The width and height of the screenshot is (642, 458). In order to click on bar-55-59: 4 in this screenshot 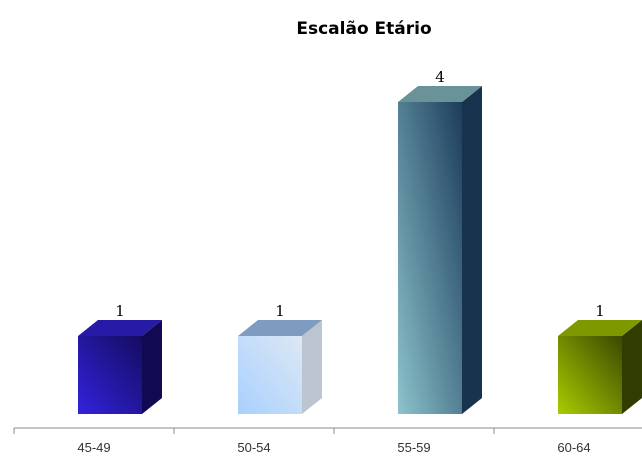, I will do `click(440, 241)`.